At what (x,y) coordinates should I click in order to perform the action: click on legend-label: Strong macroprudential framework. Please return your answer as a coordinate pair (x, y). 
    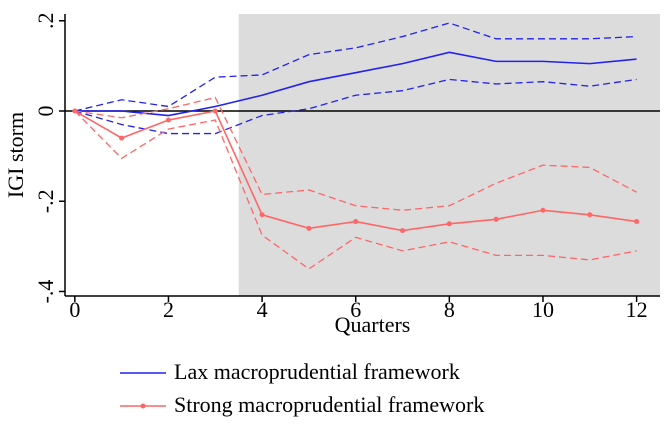
    Looking at the image, I should click on (329, 404).